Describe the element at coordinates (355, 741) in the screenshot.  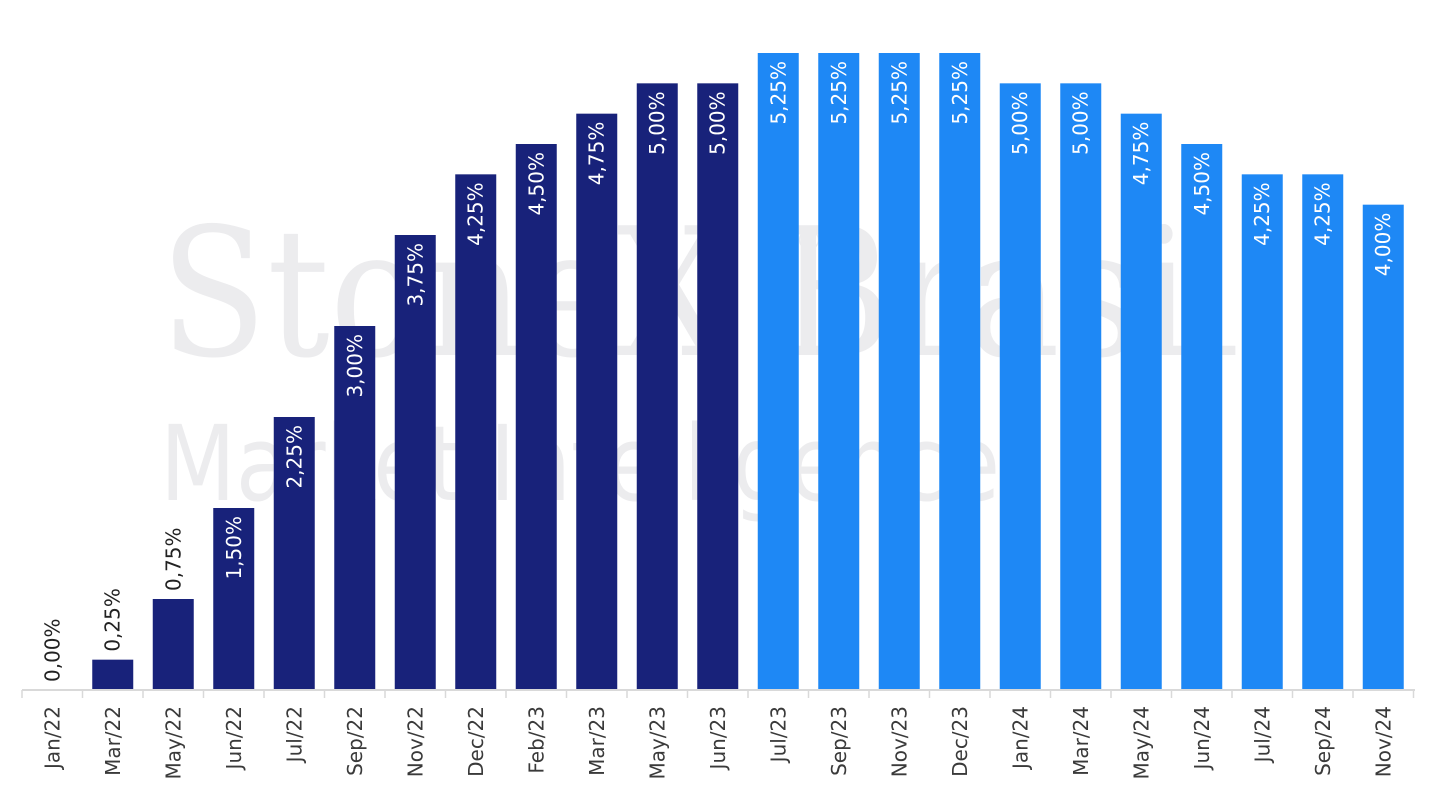
I see `x-tick-label: Sep/22` at that location.